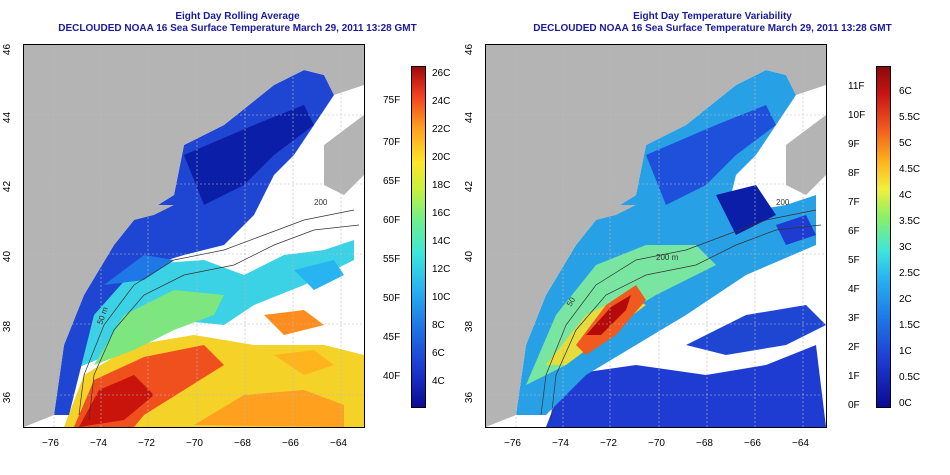 The height and width of the screenshot is (475, 950). Describe the element at coordinates (418, 237) in the screenshot. I see `left-colorbar` at that location.